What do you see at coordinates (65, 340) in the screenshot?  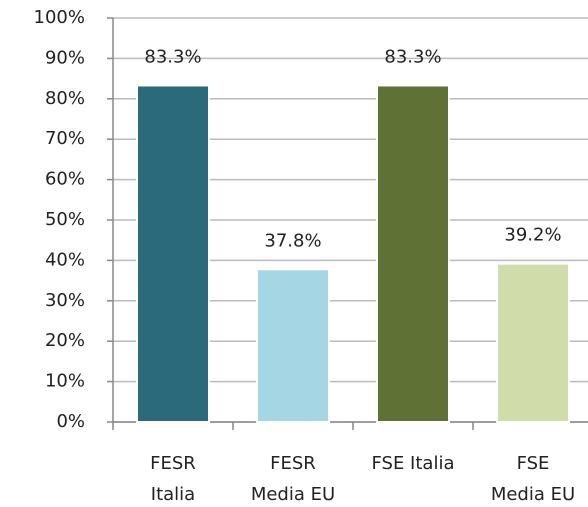 I see `y-tick-label: 20%` at bounding box center [65, 340].